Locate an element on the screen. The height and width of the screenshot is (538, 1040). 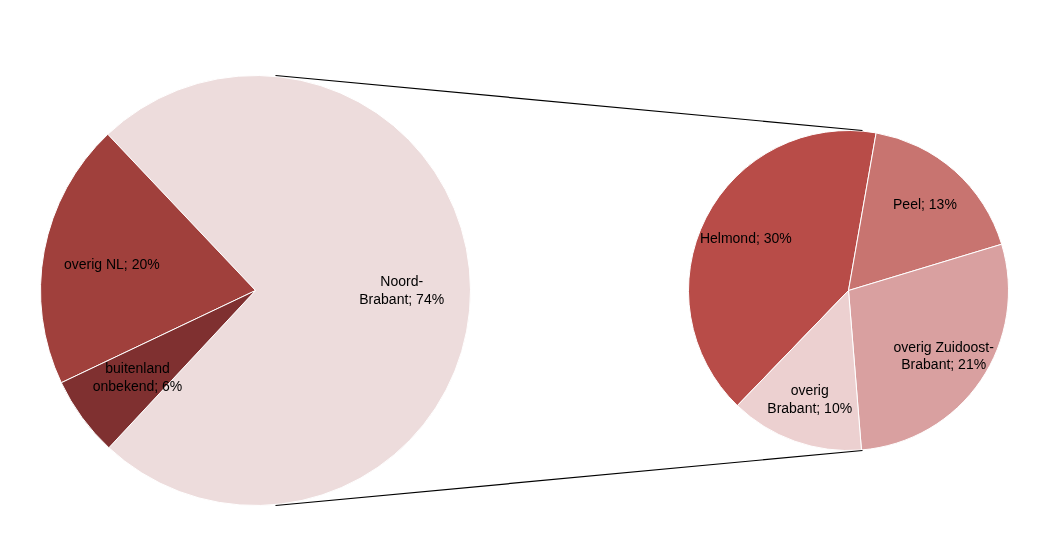
slice-label: overig Zuidoost-Brabant; 21% is located at coordinates (944, 355).